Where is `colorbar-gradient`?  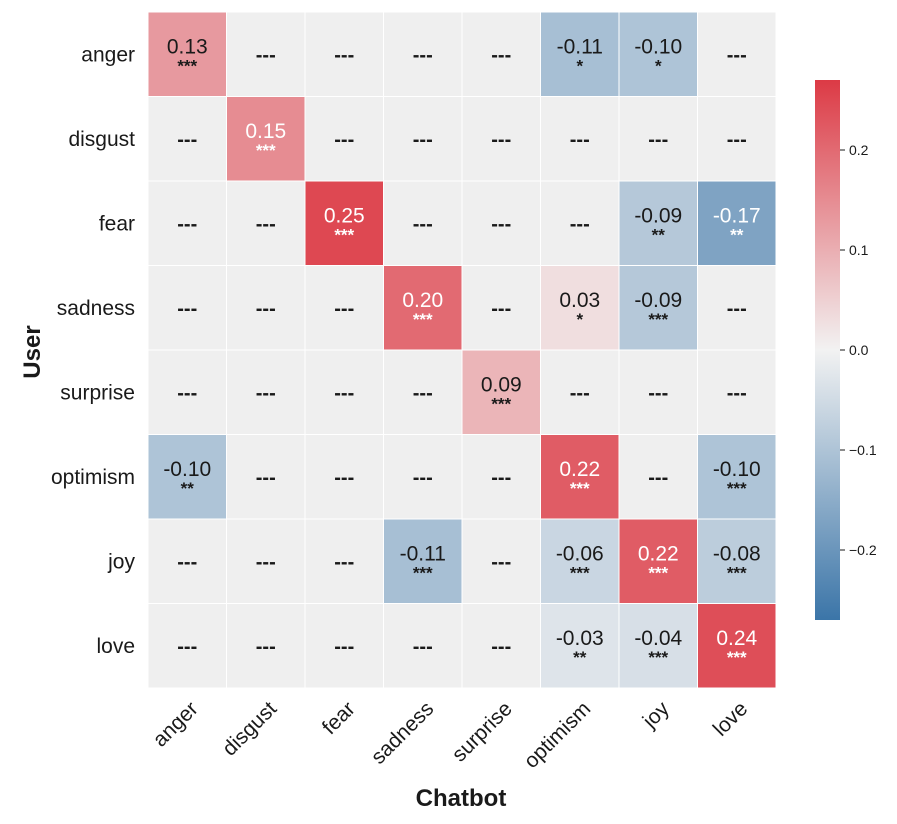
colorbar-gradient is located at coordinates (827, 350).